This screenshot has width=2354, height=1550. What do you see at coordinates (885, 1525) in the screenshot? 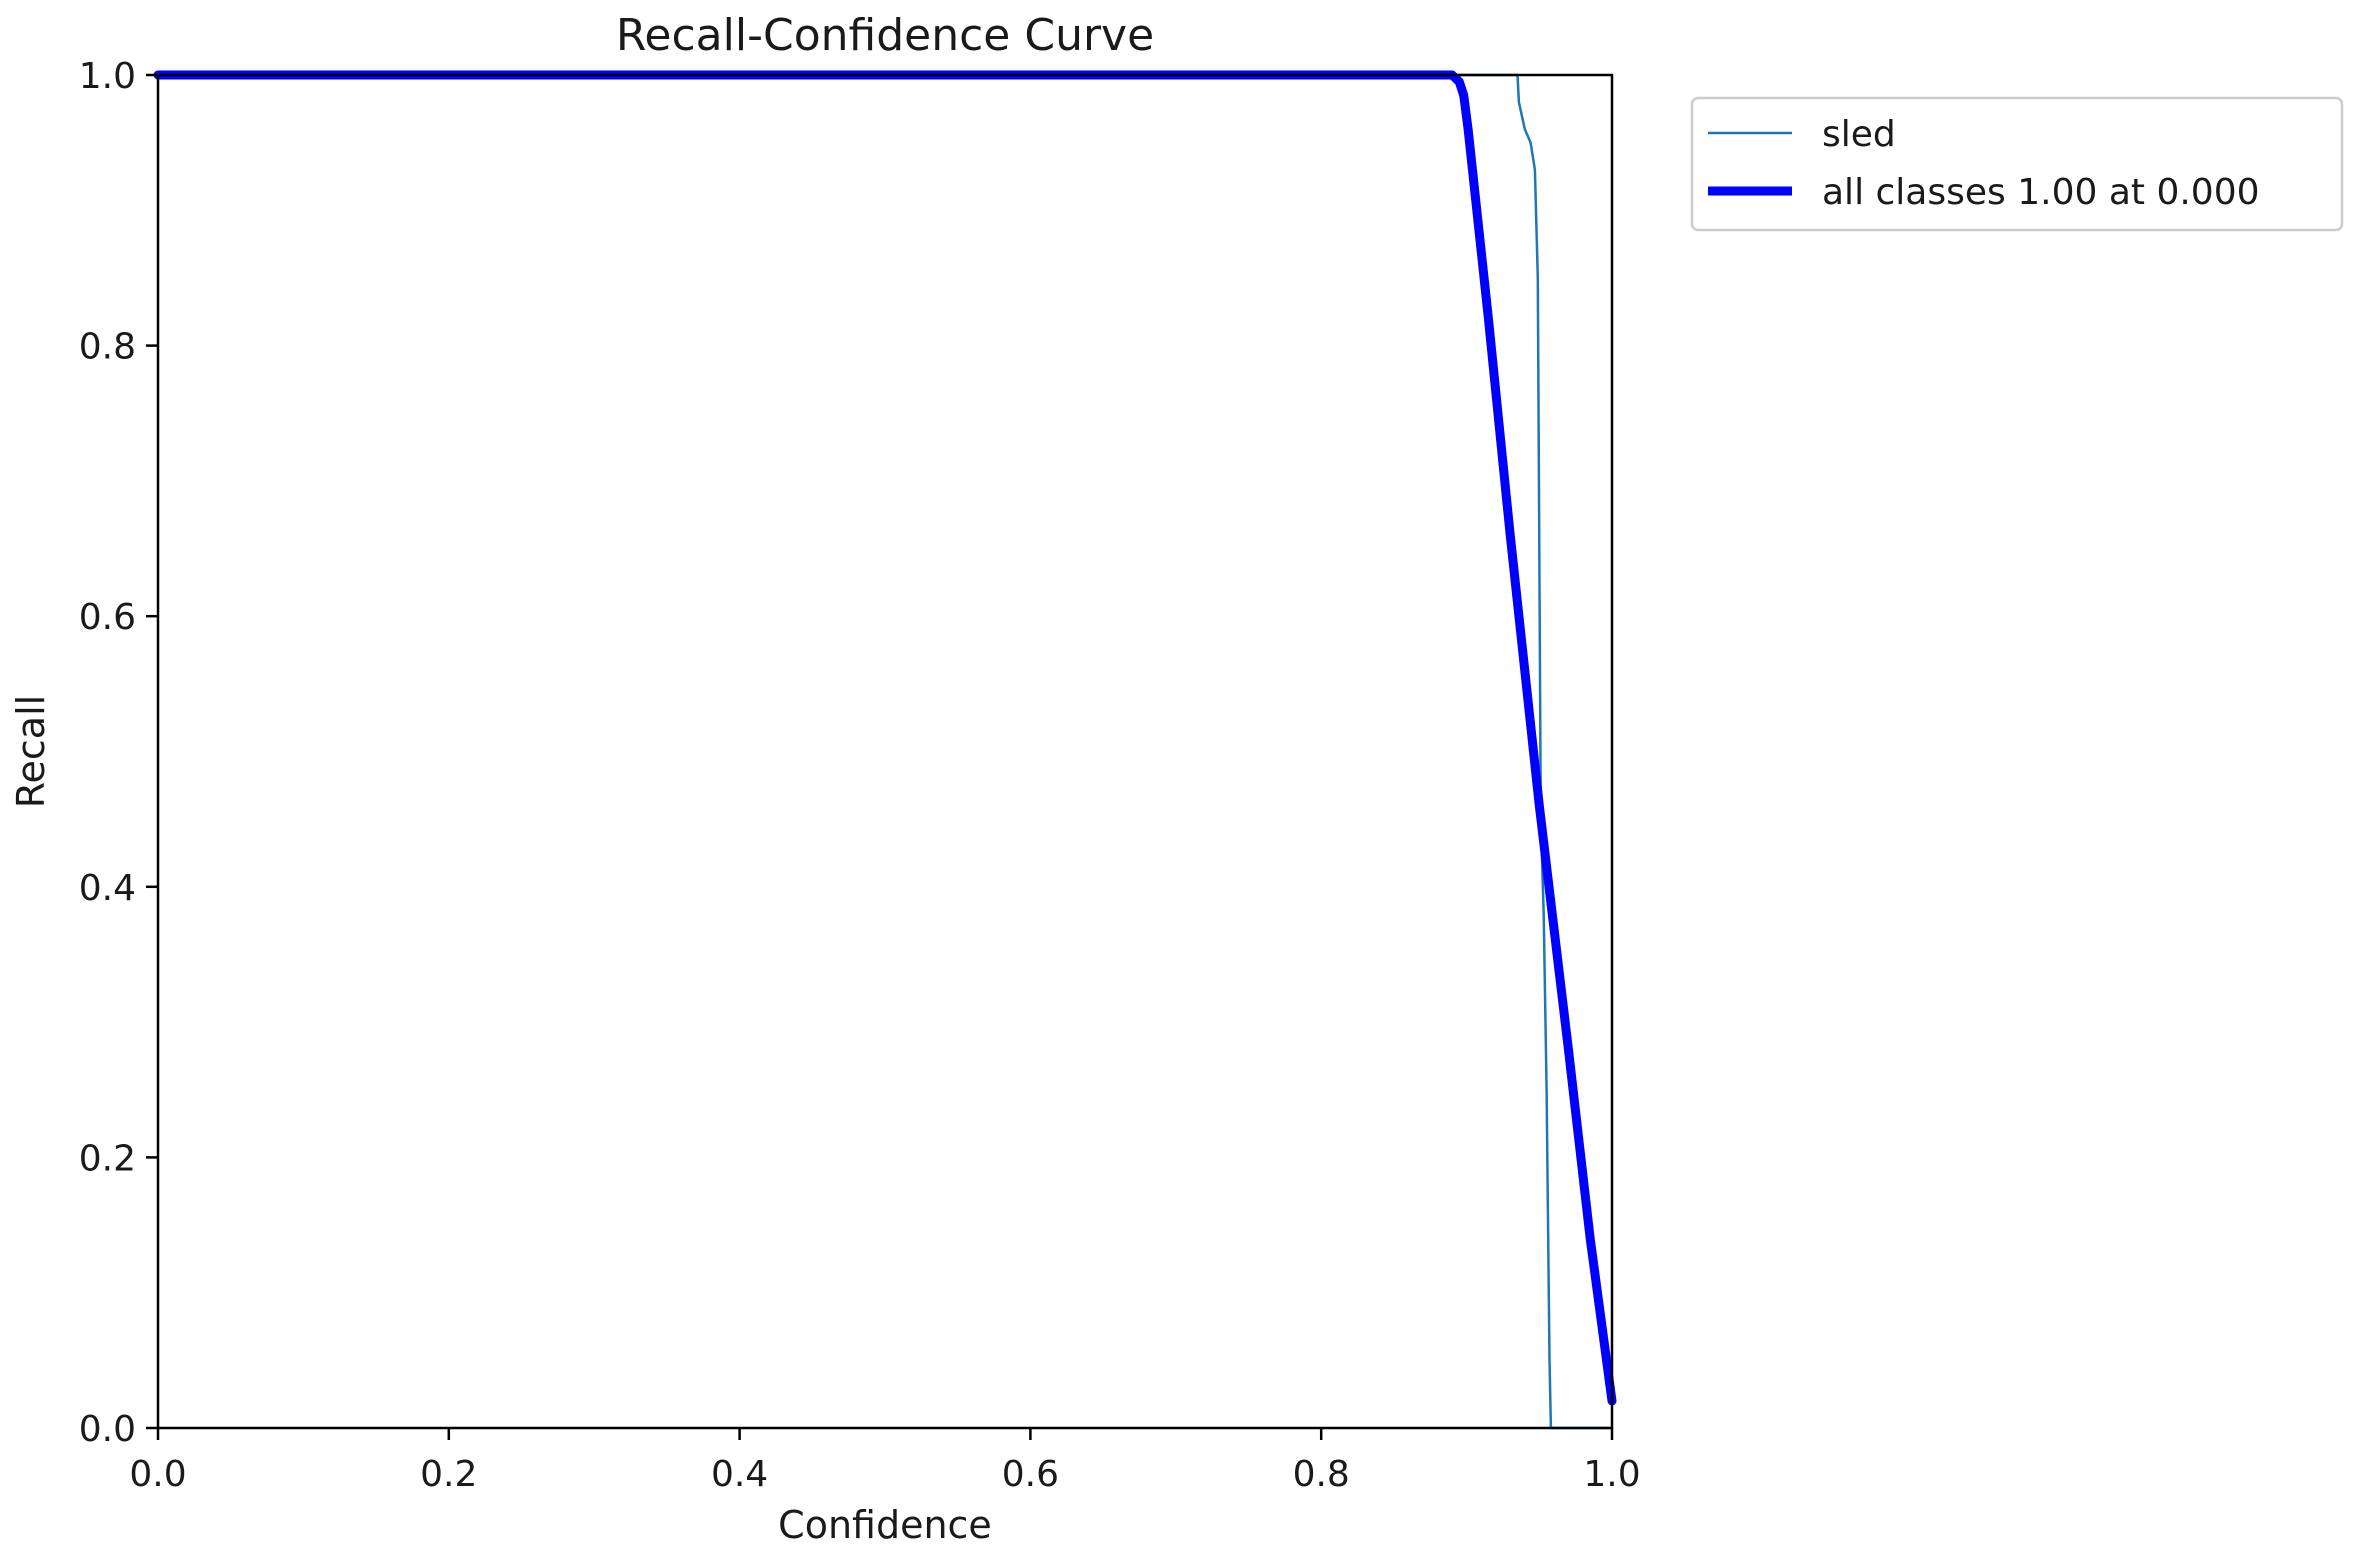
I see `x-axis-label: Confidence` at bounding box center [885, 1525].